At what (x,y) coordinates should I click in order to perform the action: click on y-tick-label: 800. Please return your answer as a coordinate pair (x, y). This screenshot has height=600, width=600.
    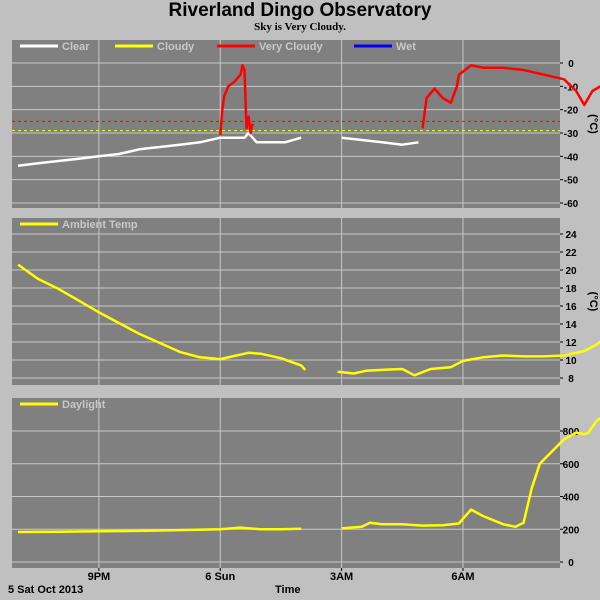
    Looking at the image, I should click on (571, 432).